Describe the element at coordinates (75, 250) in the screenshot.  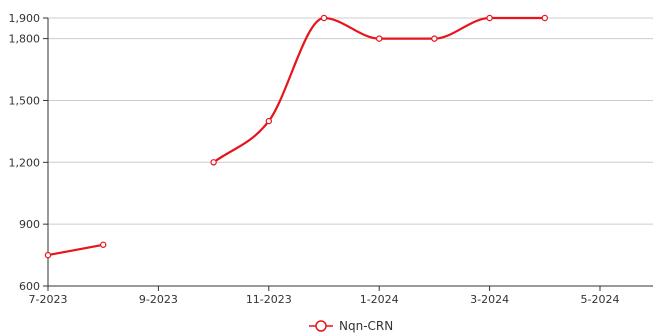
I see `series-line` at that location.